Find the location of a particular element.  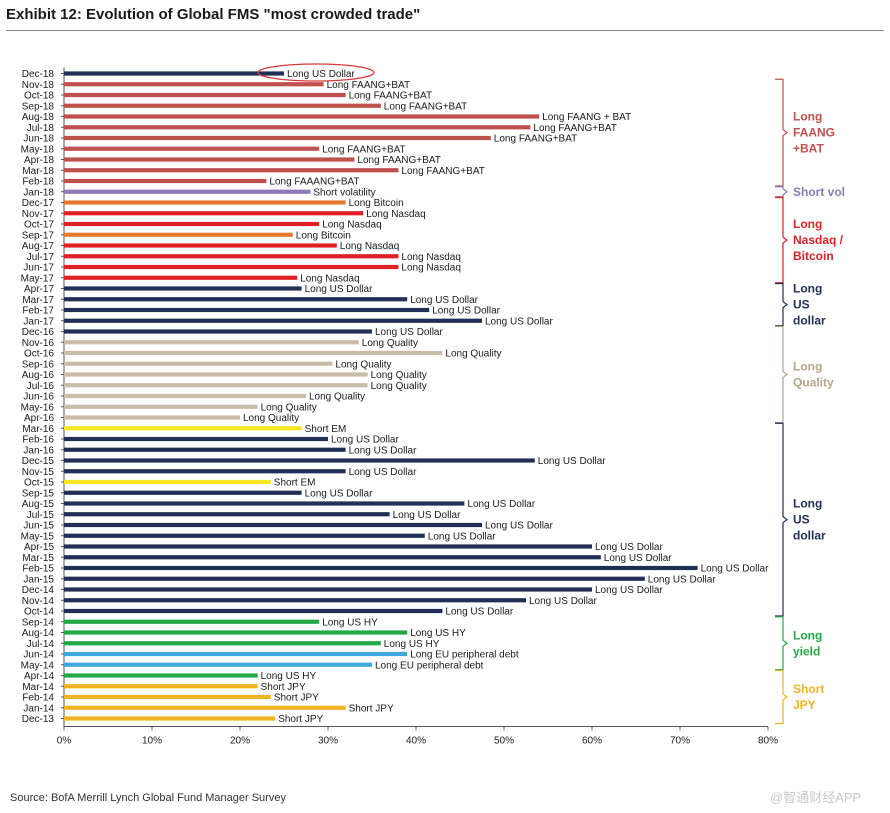

group-label: JPY is located at coordinates (804, 705).